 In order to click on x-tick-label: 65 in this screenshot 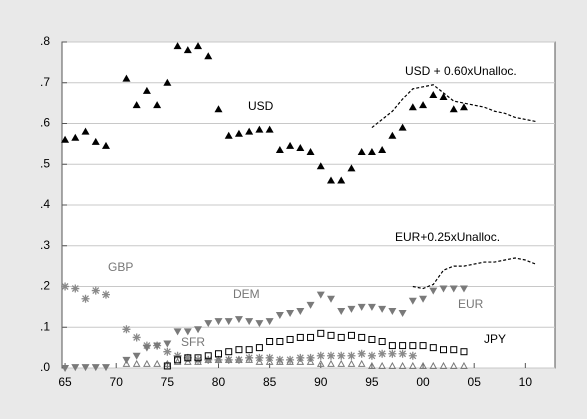, I will do `click(65, 382)`.